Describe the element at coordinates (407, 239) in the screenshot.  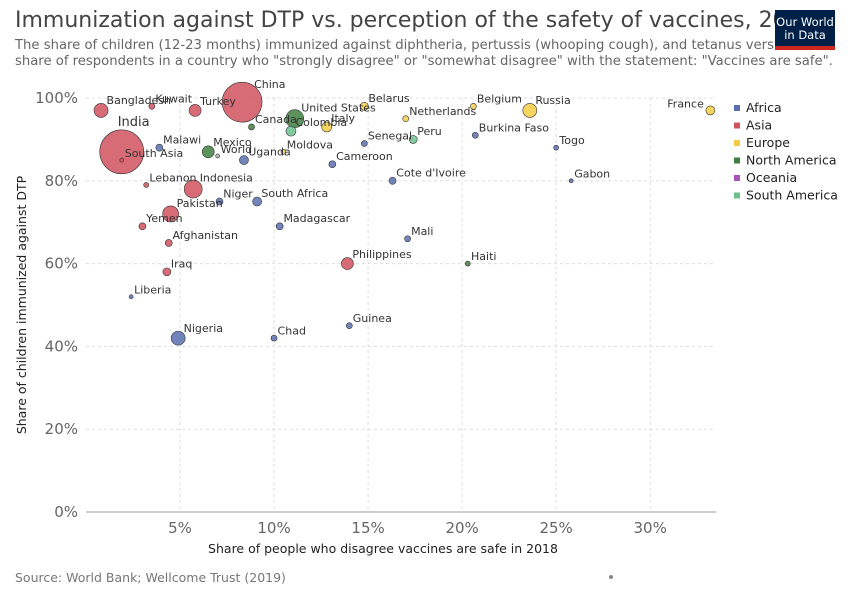
I see `point-mali` at that location.